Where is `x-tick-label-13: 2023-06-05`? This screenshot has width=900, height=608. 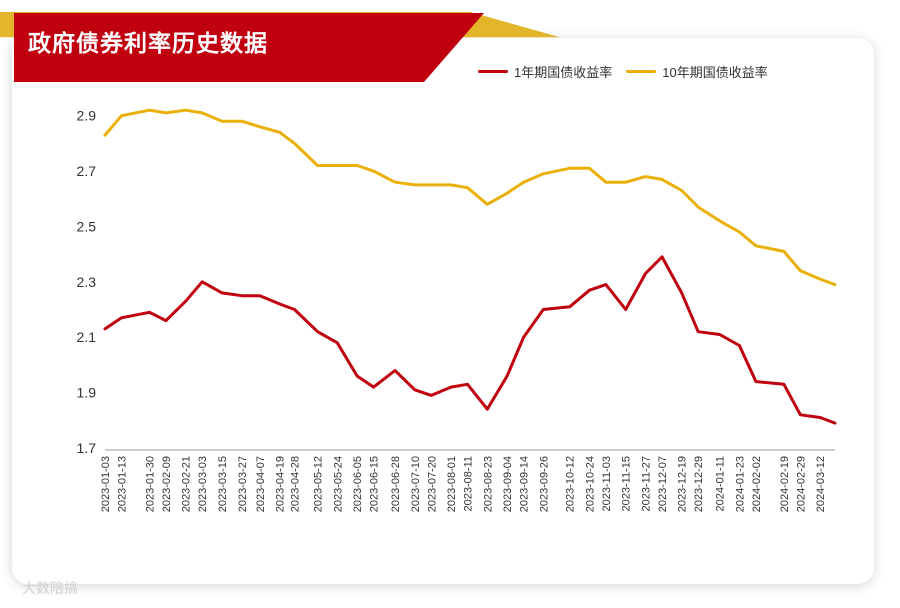
x-tick-label-13: 2023-06-05 is located at coordinates (358, 484).